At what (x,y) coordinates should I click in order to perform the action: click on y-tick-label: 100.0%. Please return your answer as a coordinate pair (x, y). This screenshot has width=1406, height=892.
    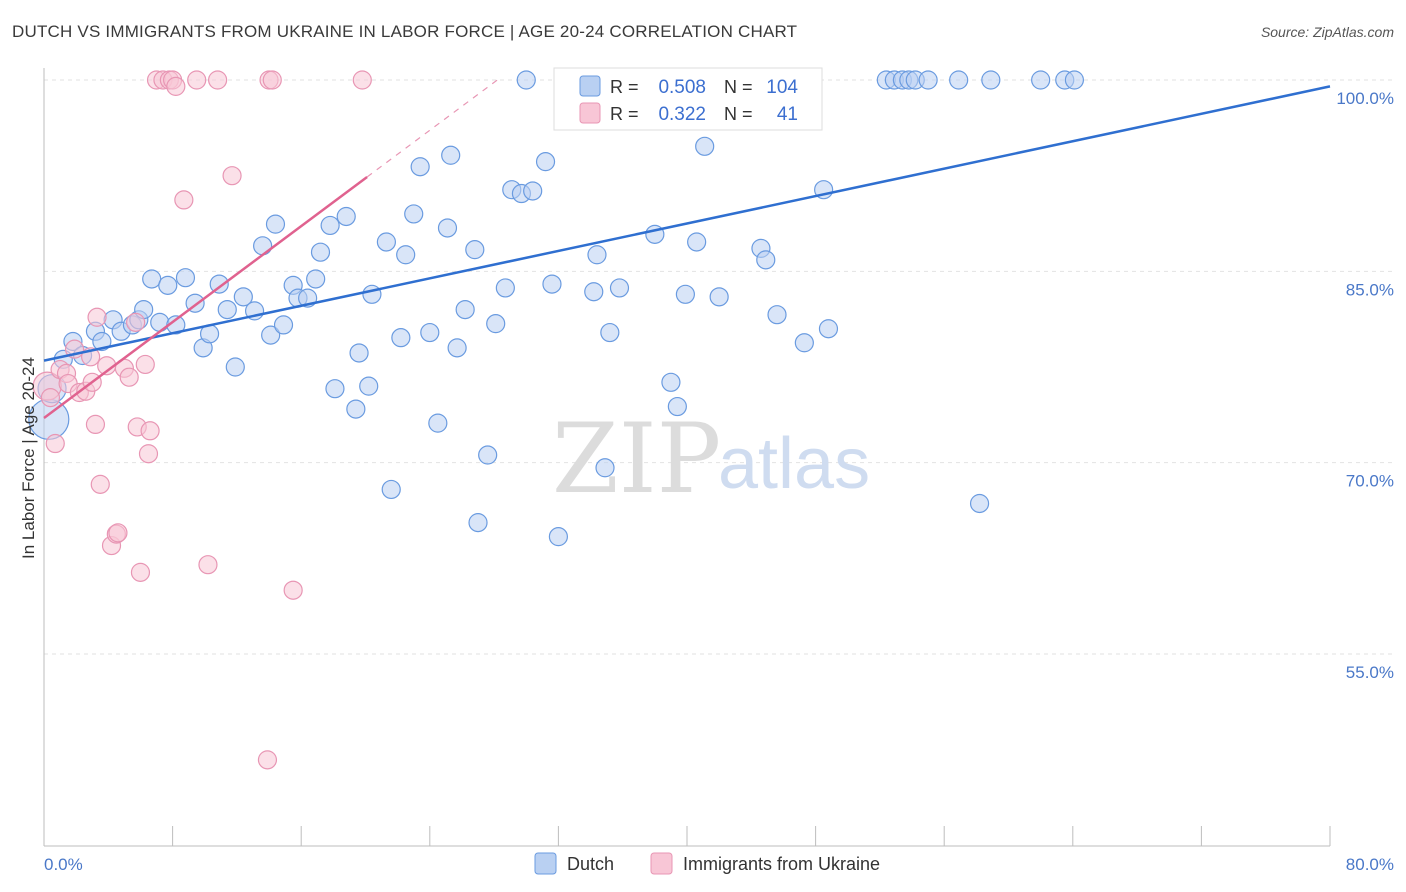
    Looking at the image, I should click on (1365, 98).